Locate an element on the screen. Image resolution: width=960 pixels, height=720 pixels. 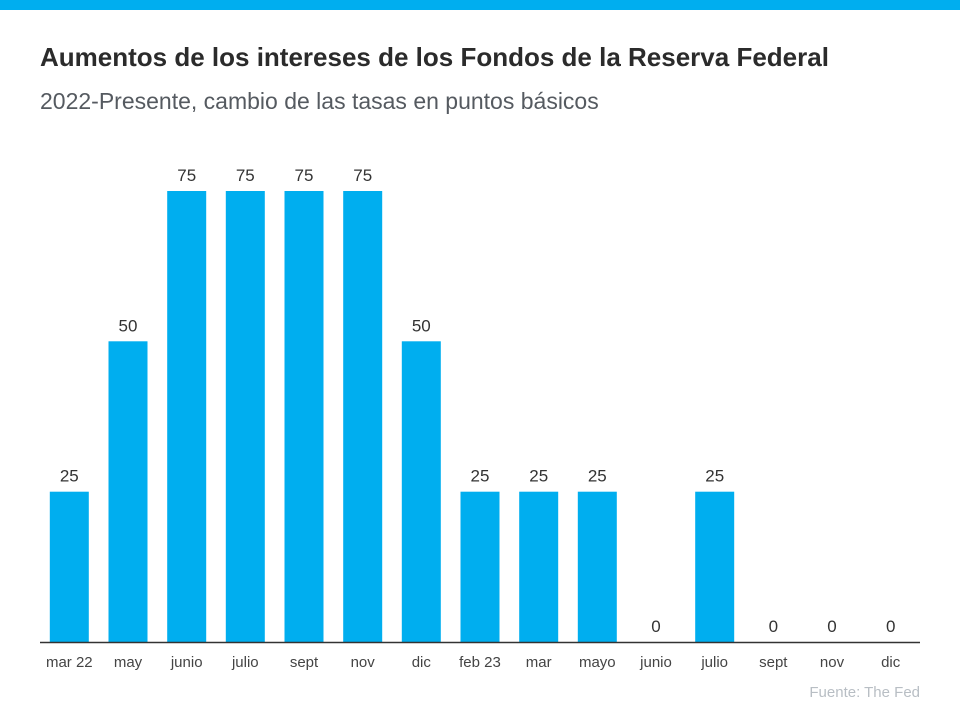
x-tick-label: may is located at coordinates (128, 662).